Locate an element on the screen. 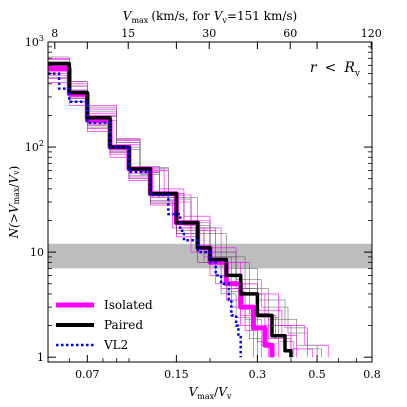 The height and width of the screenshot is (407, 407). x-axis-title-main-sub: max is located at coordinates (205, 396).